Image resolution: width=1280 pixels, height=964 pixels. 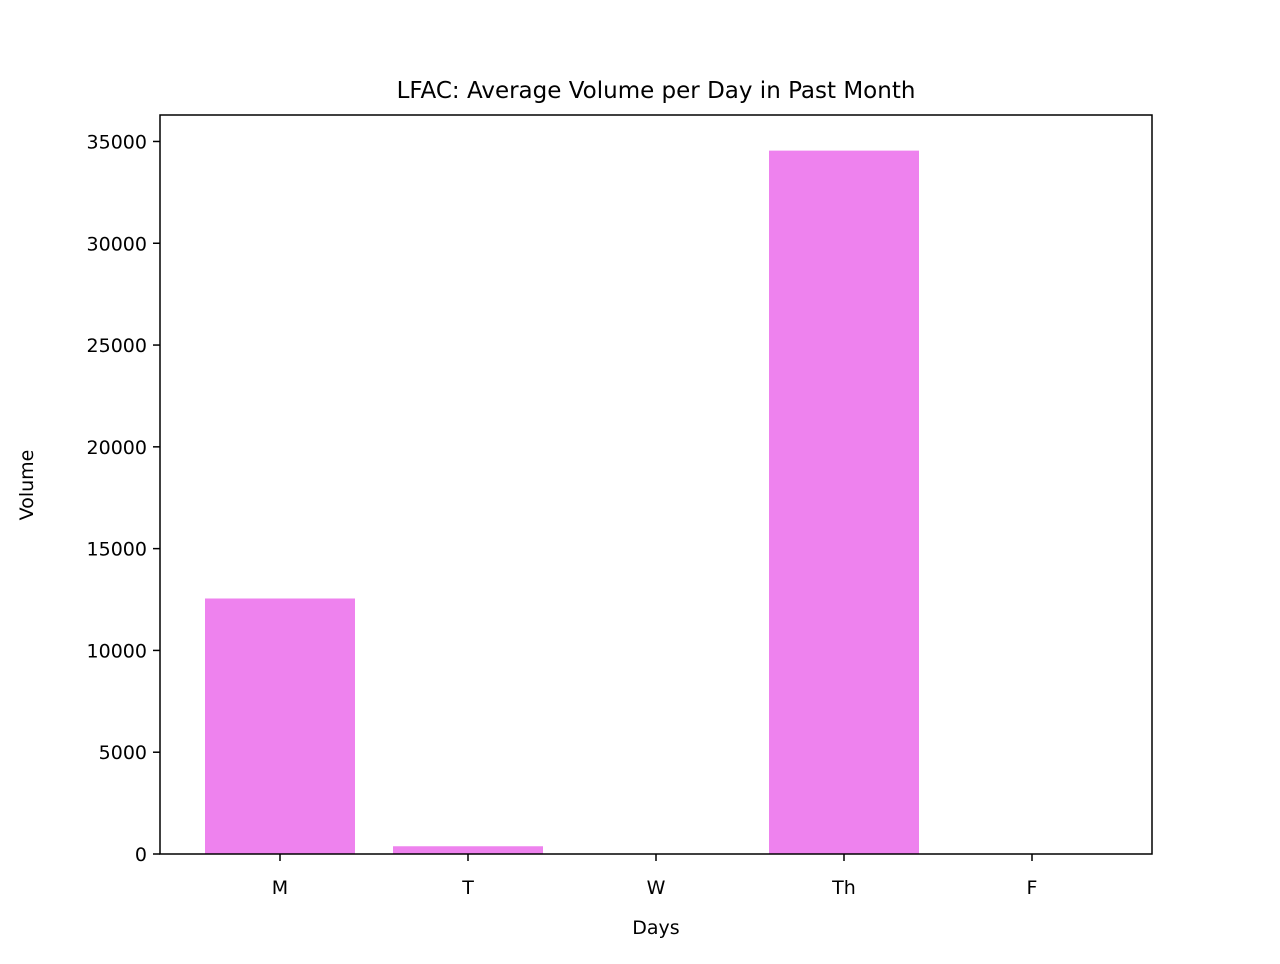 What do you see at coordinates (1032, 888) in the screenshot?
I see `x-tick-label: F` at bounding box center [1032, 888].